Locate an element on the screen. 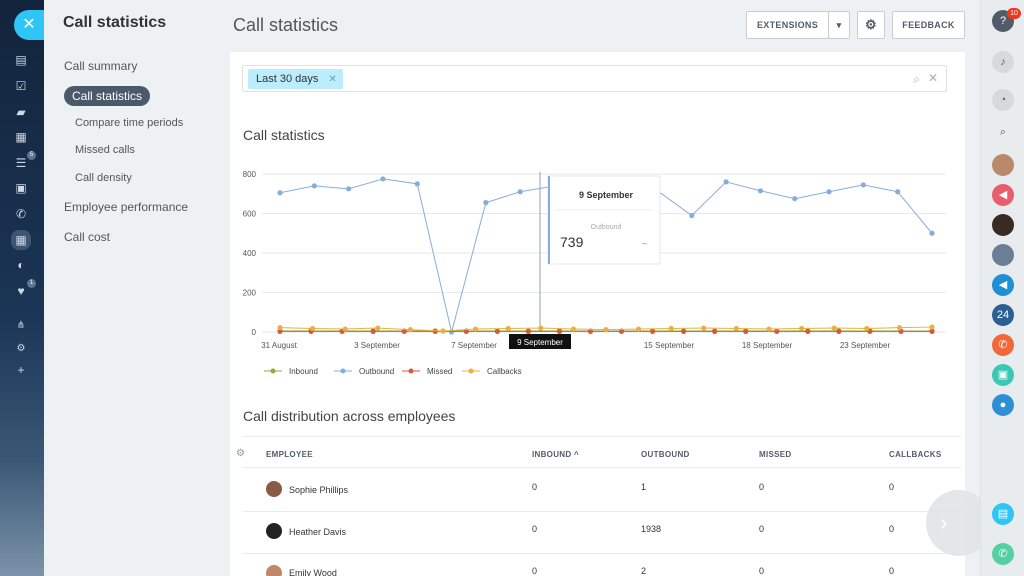  tooltip: 9 September Outbound 739 – is located at coordinates (604, 220).